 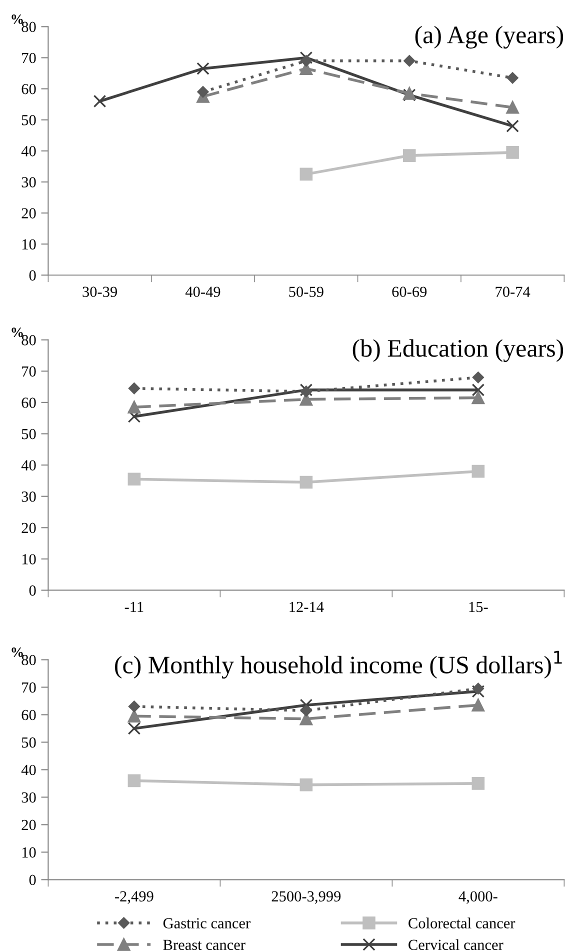 I want to click on x-tick-label: 12-14, so click(x=307, y=607).